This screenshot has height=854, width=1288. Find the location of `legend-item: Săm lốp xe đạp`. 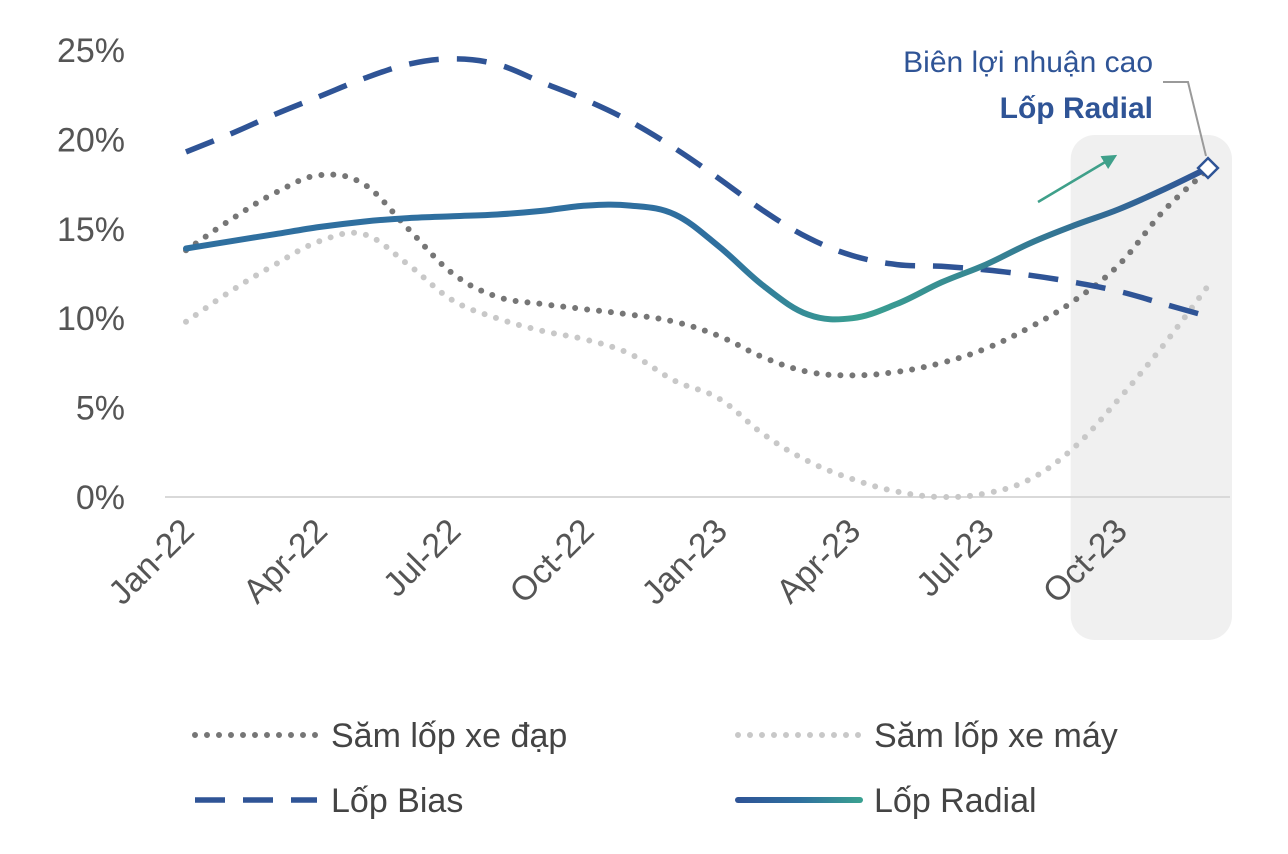

legend-item: Săm lốp xe đạp is located at coordinates (379, 736).